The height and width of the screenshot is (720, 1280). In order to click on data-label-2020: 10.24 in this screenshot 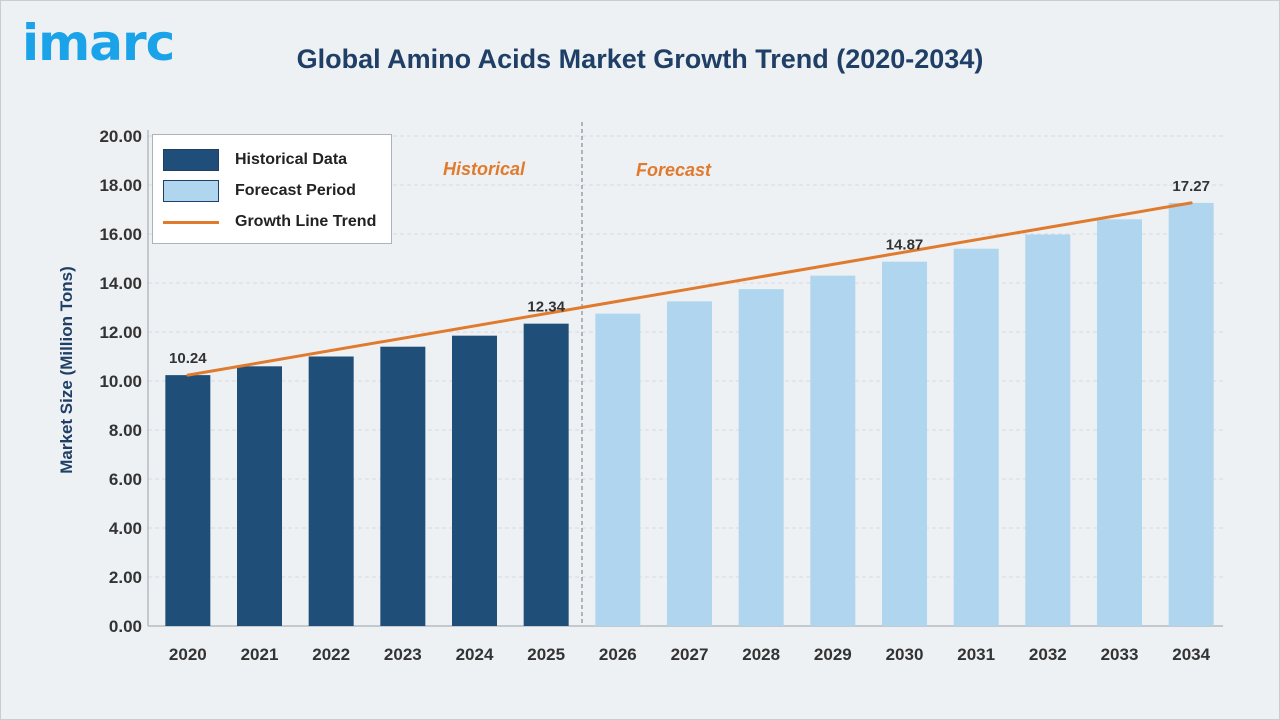, I will do `click(188, 358)`.